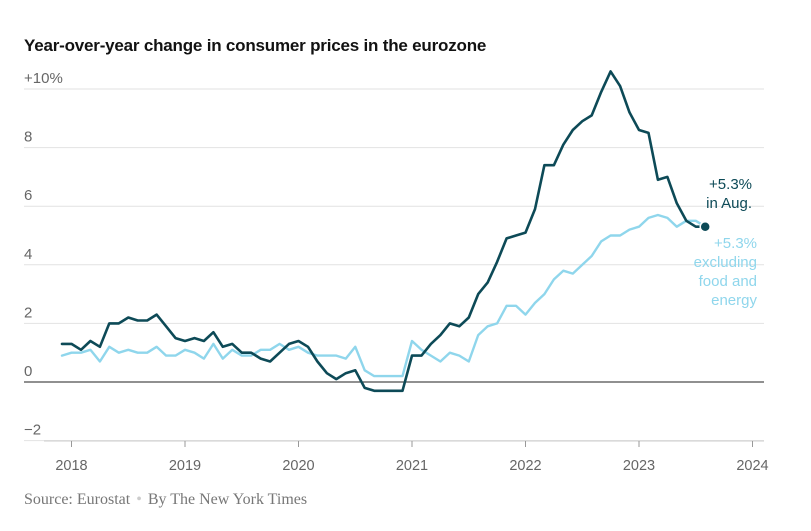 The height and width of the screenshot is (531, 811). I want to click on headline-annotation-line: +5.3%, so click(730, 184).